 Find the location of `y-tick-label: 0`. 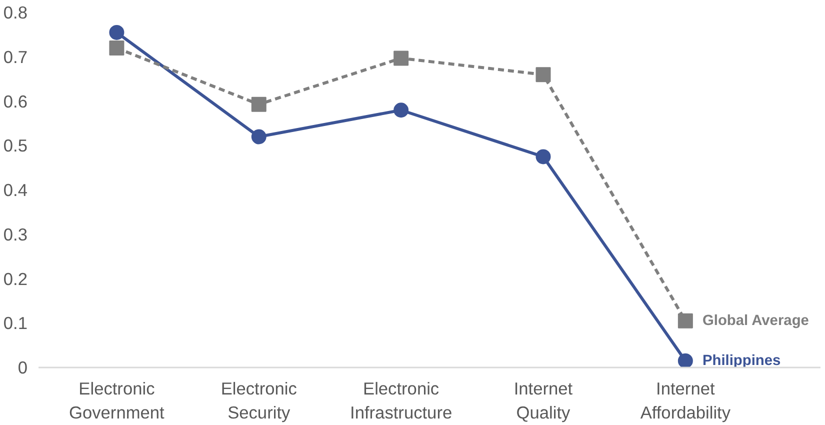

y-tick-label: 0 is located at coordinates (23, 368).